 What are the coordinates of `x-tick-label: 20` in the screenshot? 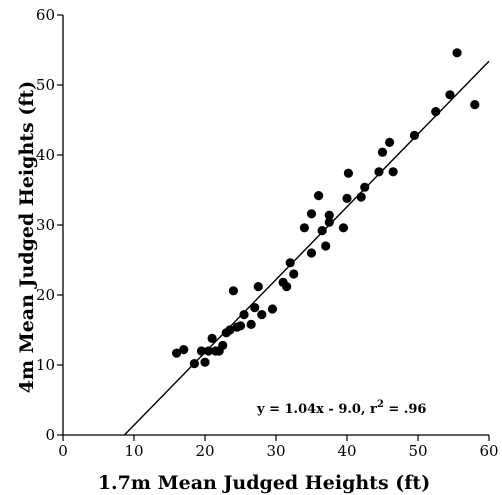 It's located at (204, 451).